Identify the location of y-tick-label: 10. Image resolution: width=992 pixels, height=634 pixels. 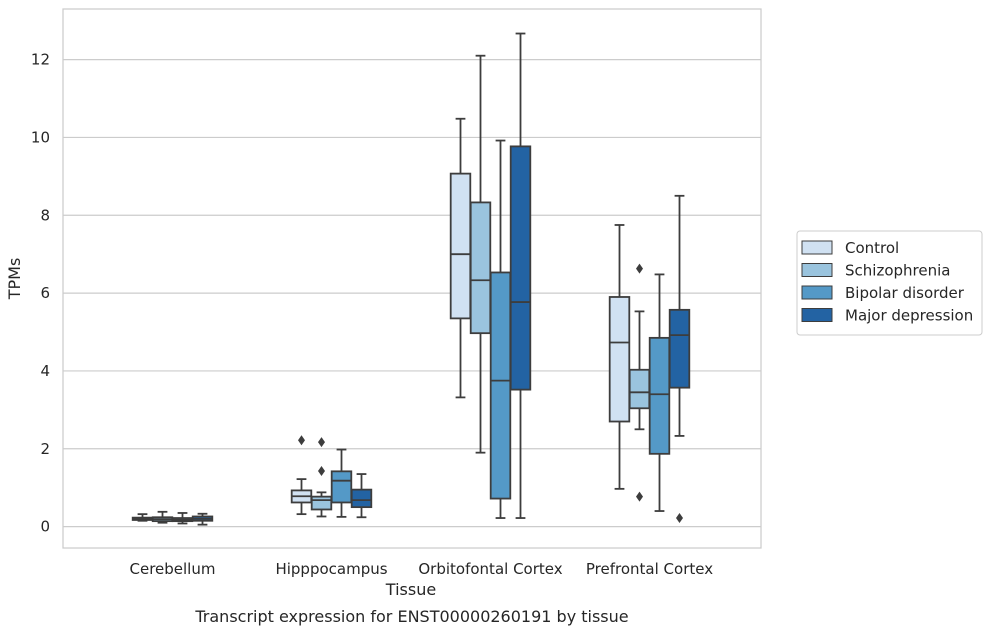
(40, 137).